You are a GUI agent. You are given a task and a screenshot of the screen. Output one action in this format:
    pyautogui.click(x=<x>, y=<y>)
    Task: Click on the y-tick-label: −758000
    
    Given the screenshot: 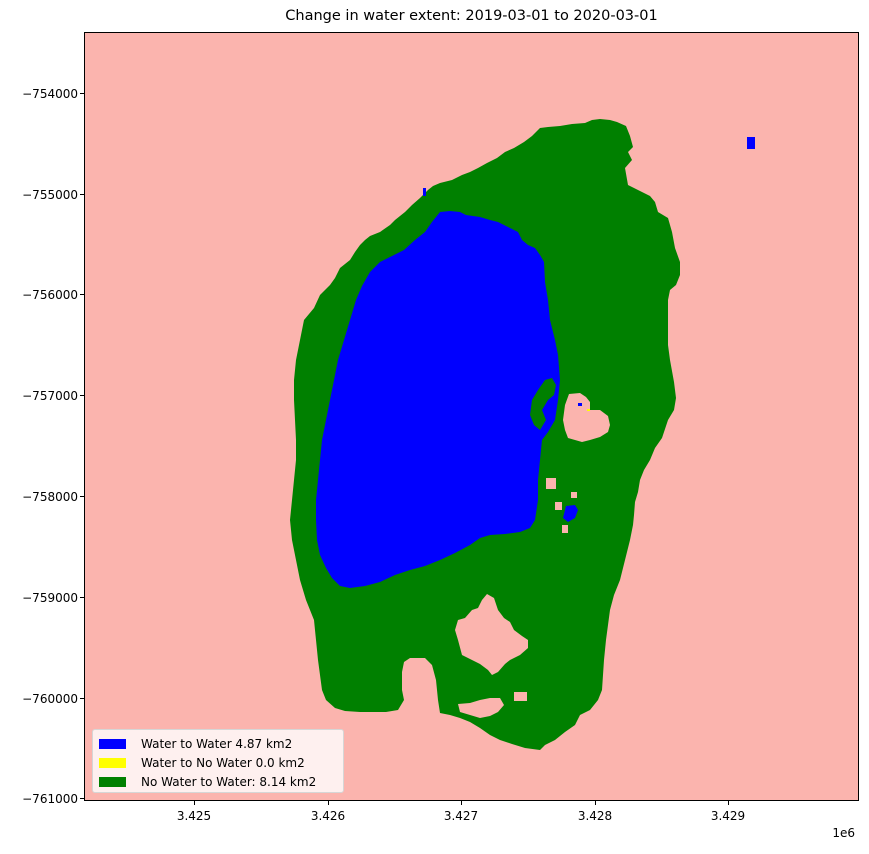 What is the action you would take?
    pyautogui.click(x=50, y=497)
    